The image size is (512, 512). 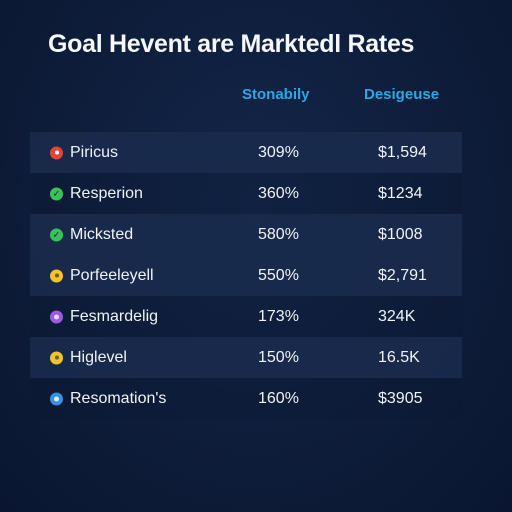 What do you see at coordinates (246, 357) in the screenshot?
I see `table-row: Higlevel 150% 16.5K` at bounding box center [246, 357].